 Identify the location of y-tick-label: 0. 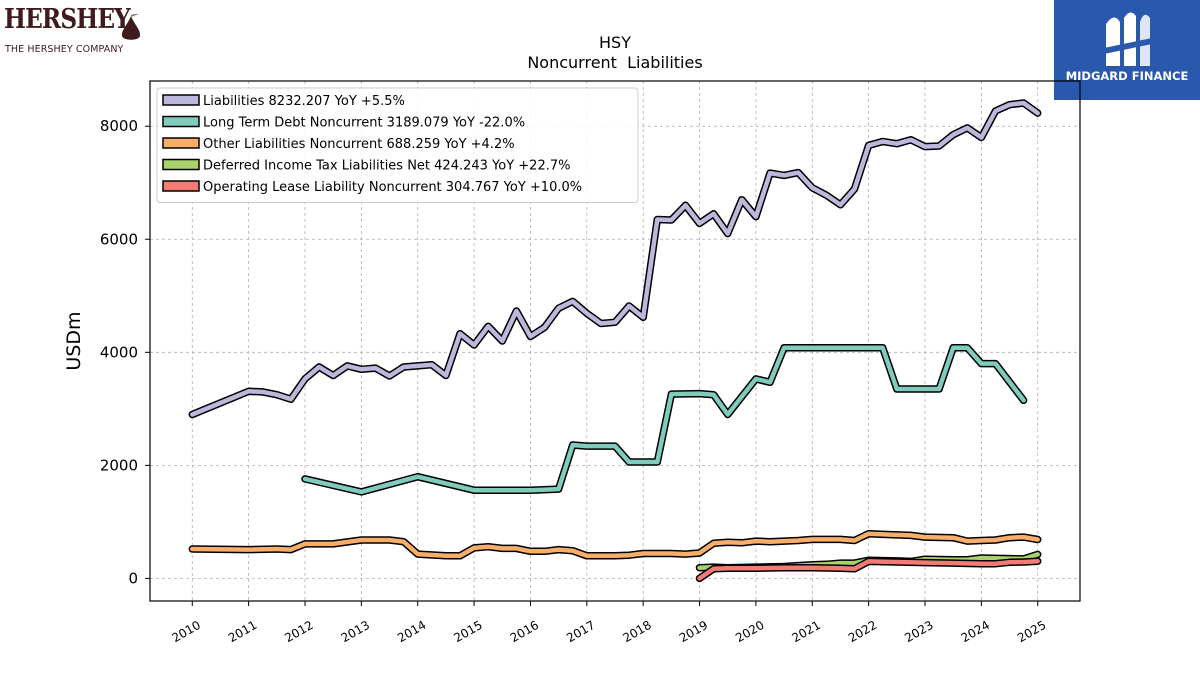
(133, 578).